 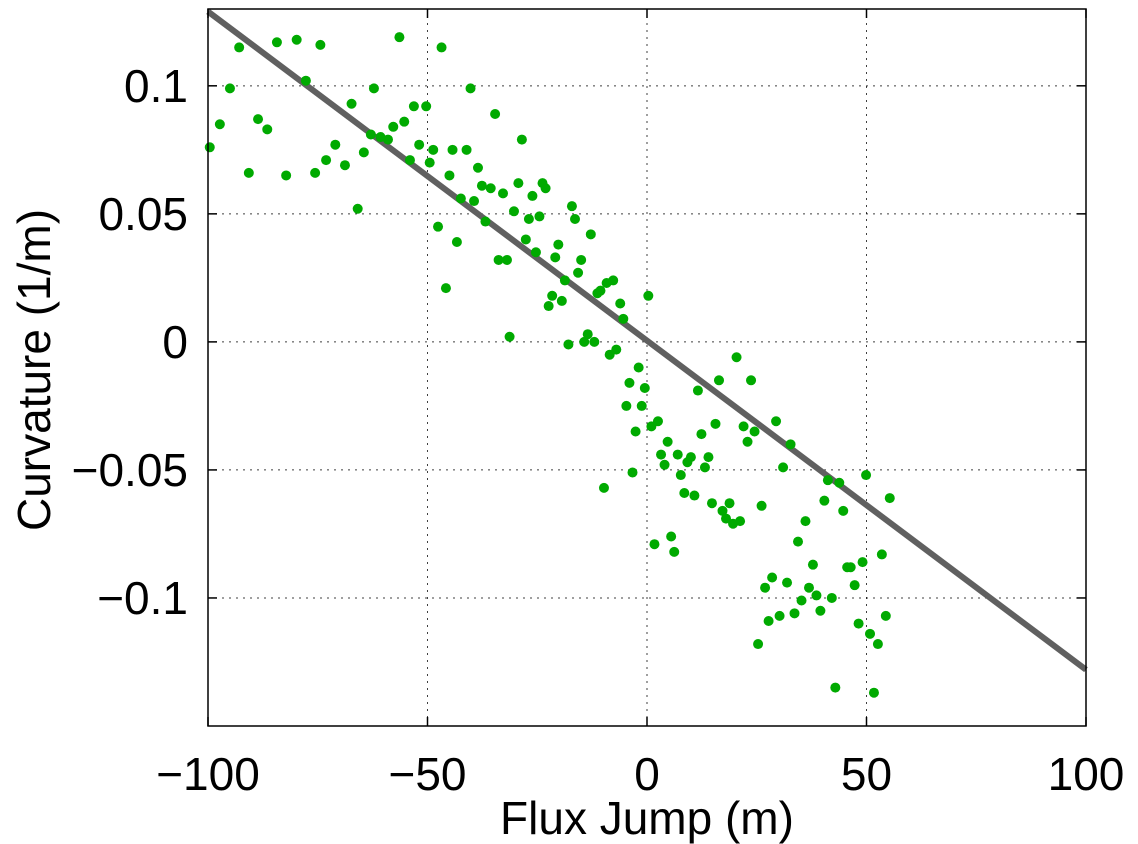 I want to click on y-axis-label: Curvature (1/m), so click(x=34, y=370).